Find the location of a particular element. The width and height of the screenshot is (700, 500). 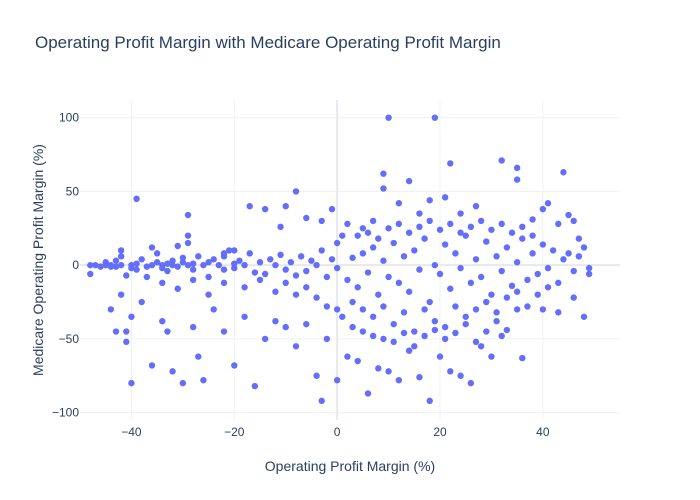

y-tick-label: −50 is located at coordinates (69, 339).